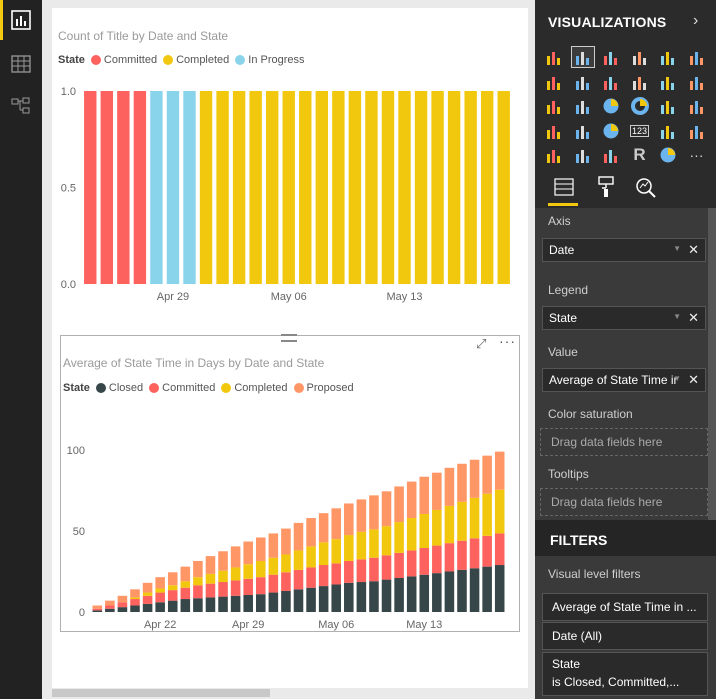  Describe the element at coordinates (611, 82) in the screenshot. I see `stacked-area-icon` at that location.